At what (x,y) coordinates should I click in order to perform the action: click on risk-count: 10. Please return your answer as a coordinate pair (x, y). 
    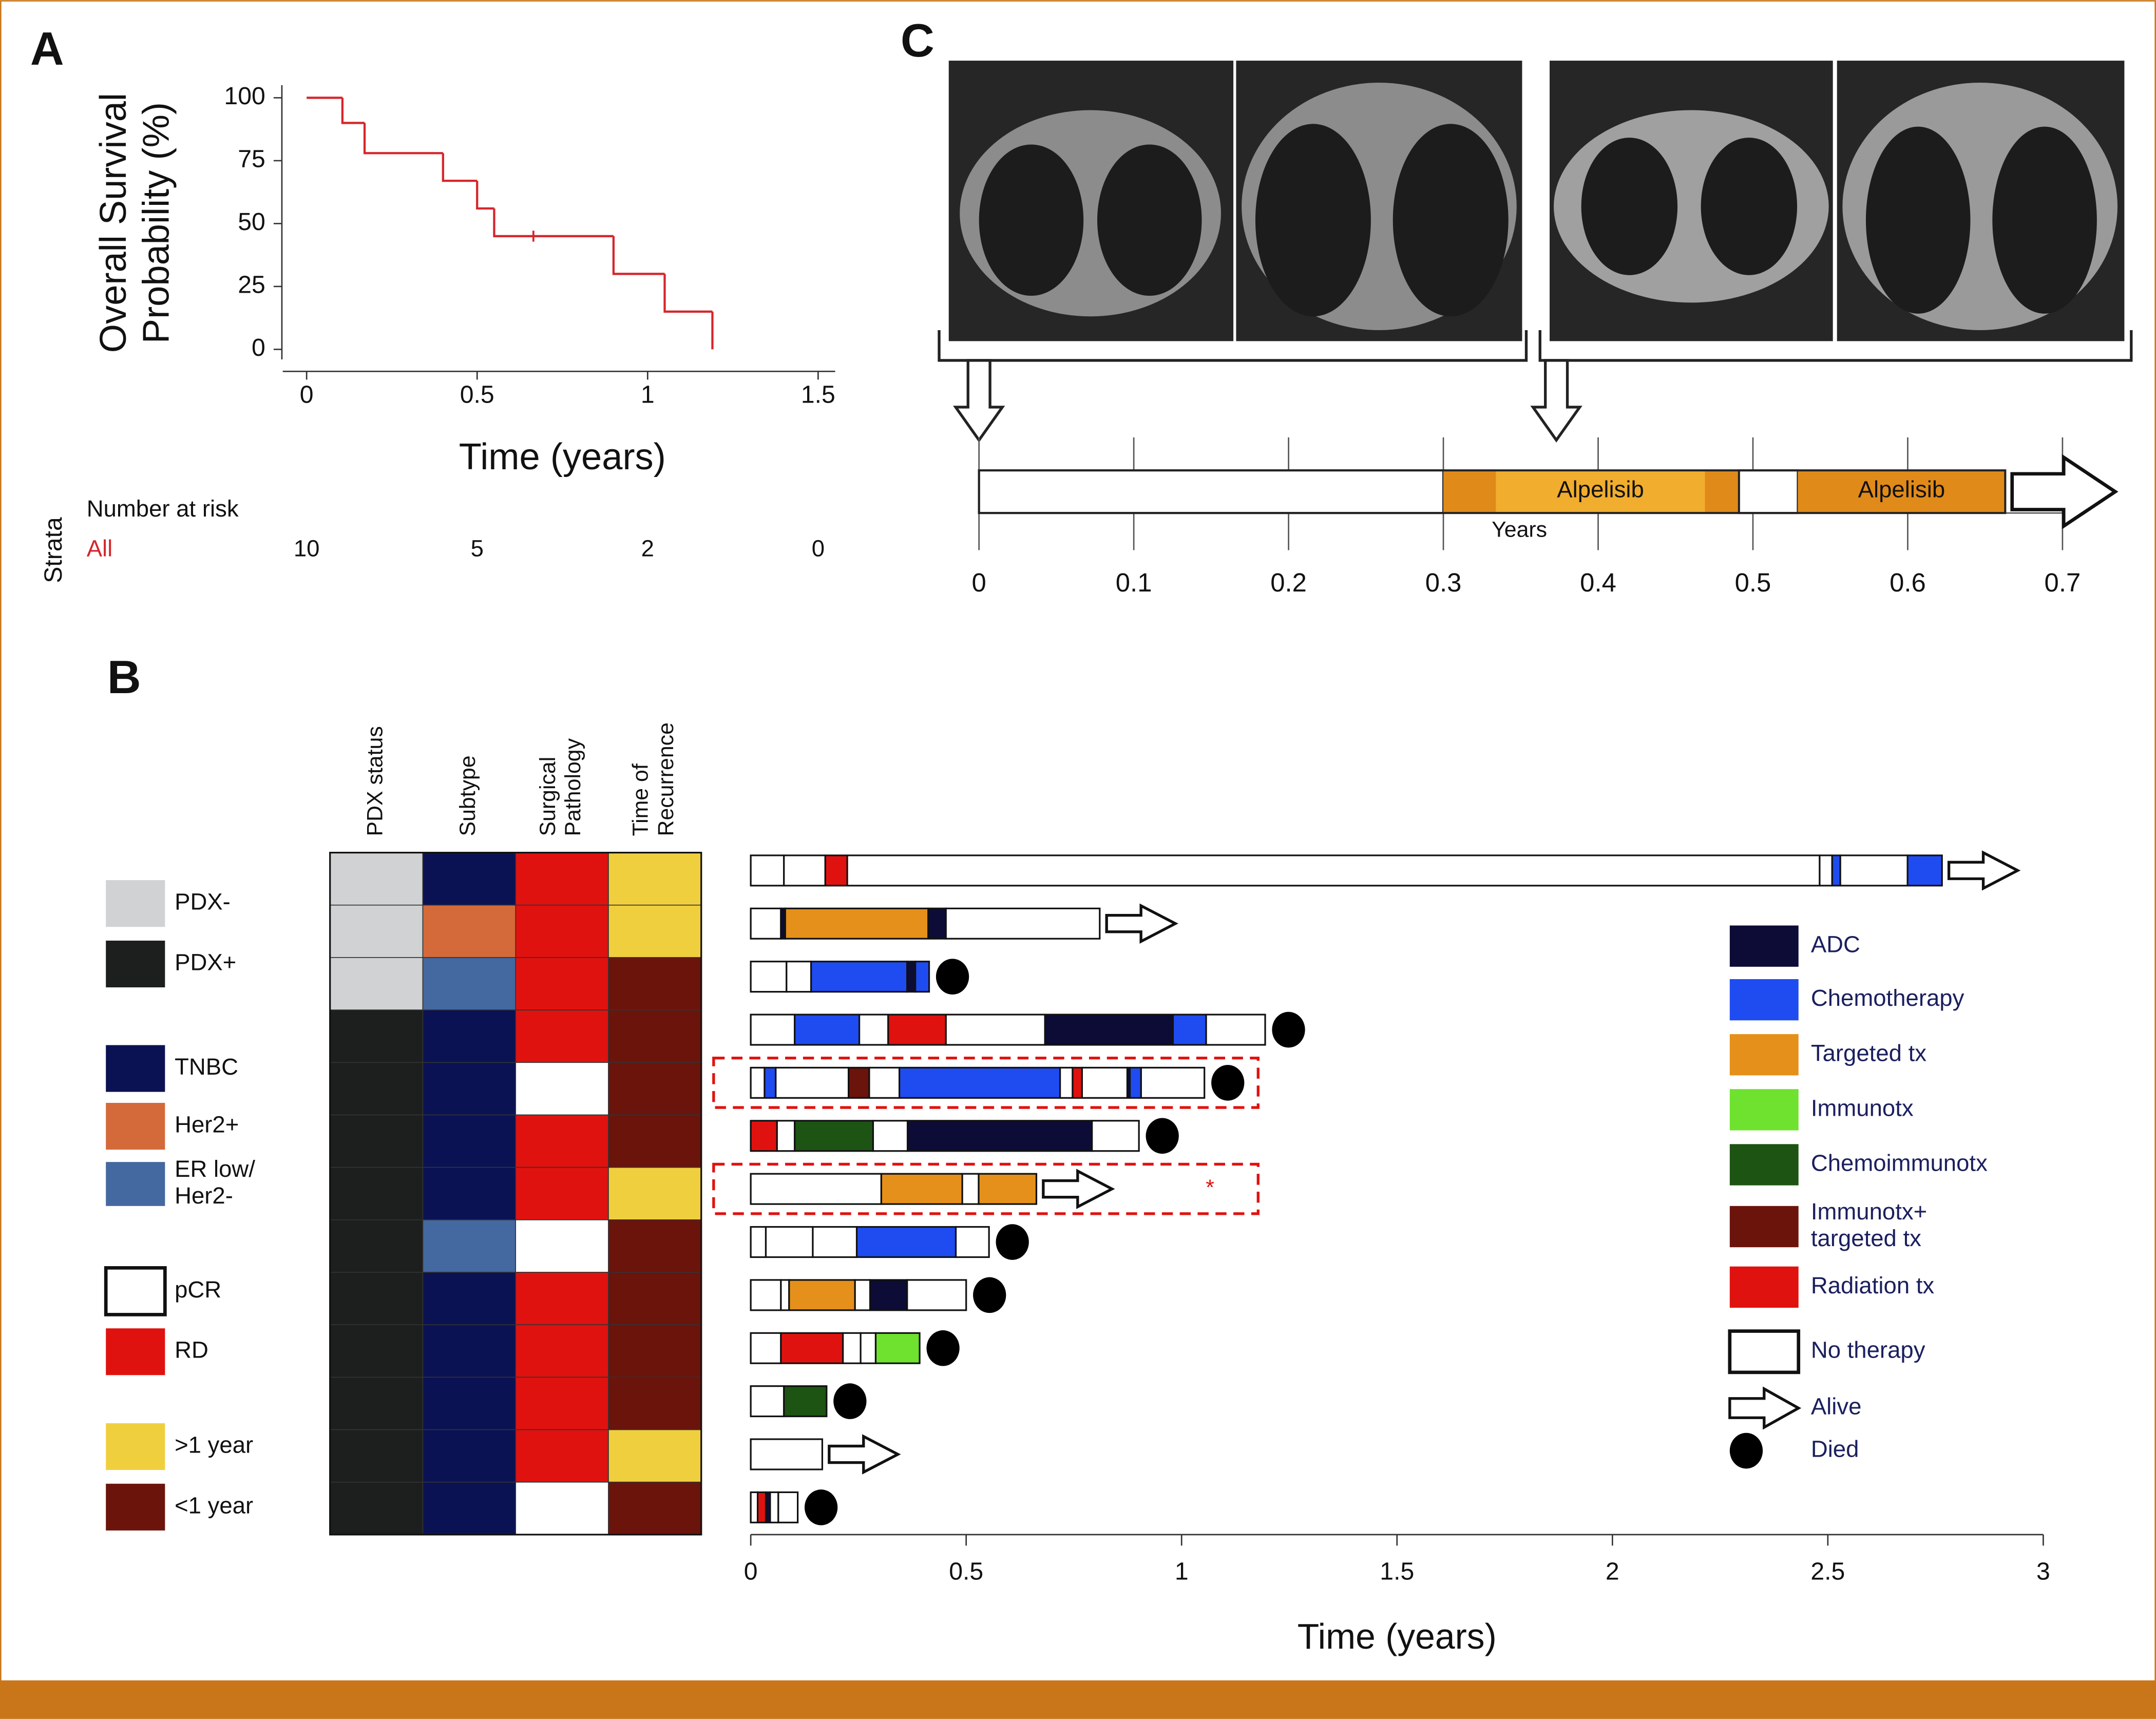
    Looking at the image, I should click on (307, 548).